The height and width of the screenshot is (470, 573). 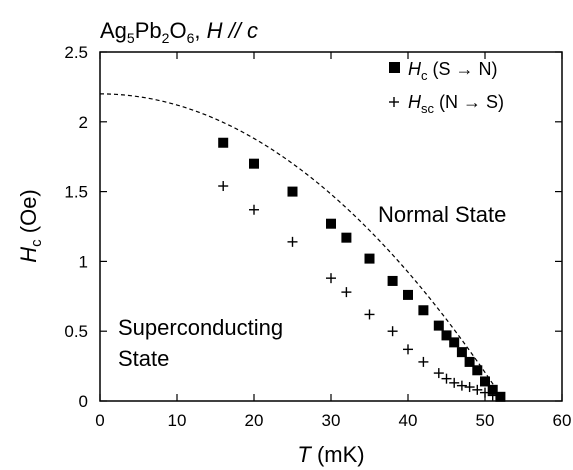 I want to click on x-tick-label: 30, so click(x=331, y=420).